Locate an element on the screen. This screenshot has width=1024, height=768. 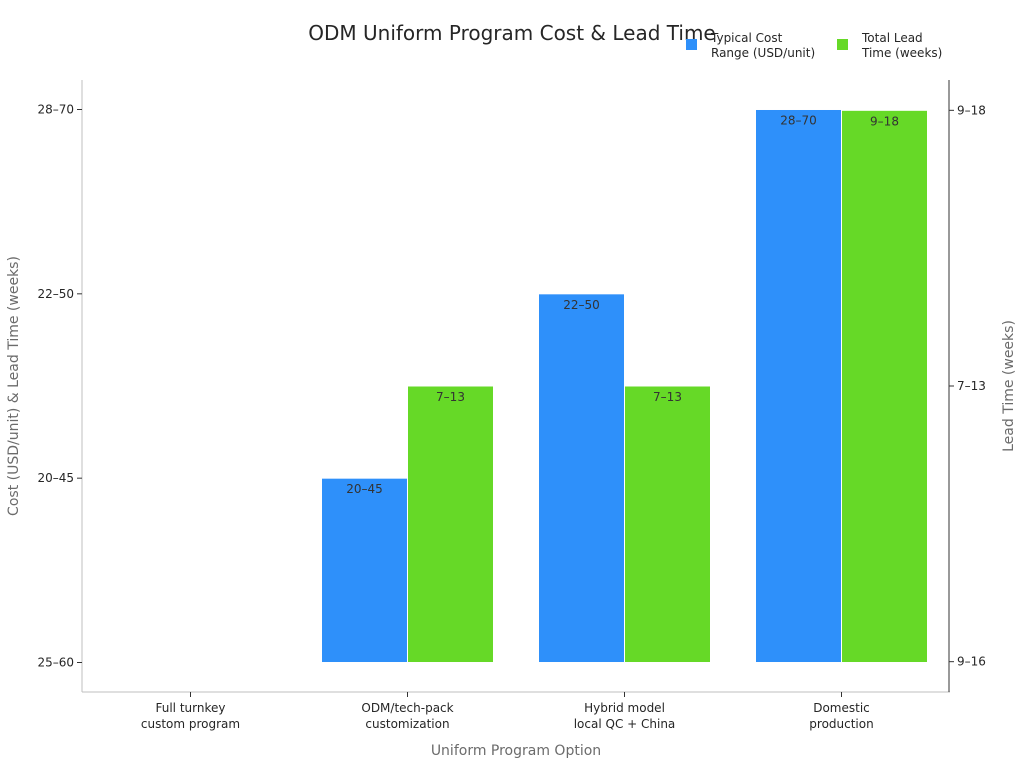
left-tick-label: 28–70 is located at coordinates (55, 109).